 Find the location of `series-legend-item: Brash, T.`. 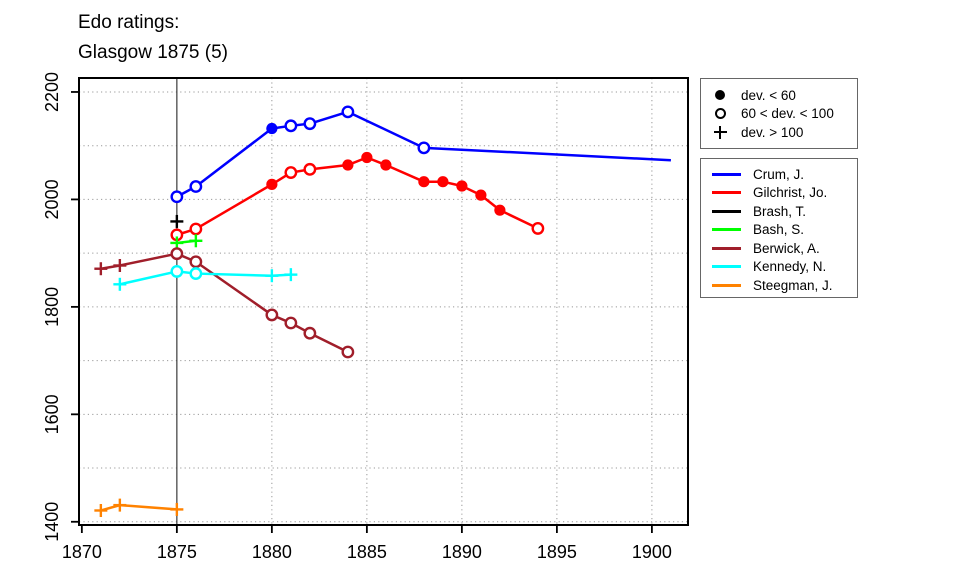

series-legend-item: Brash, T. is located at coordinates (779, 211).